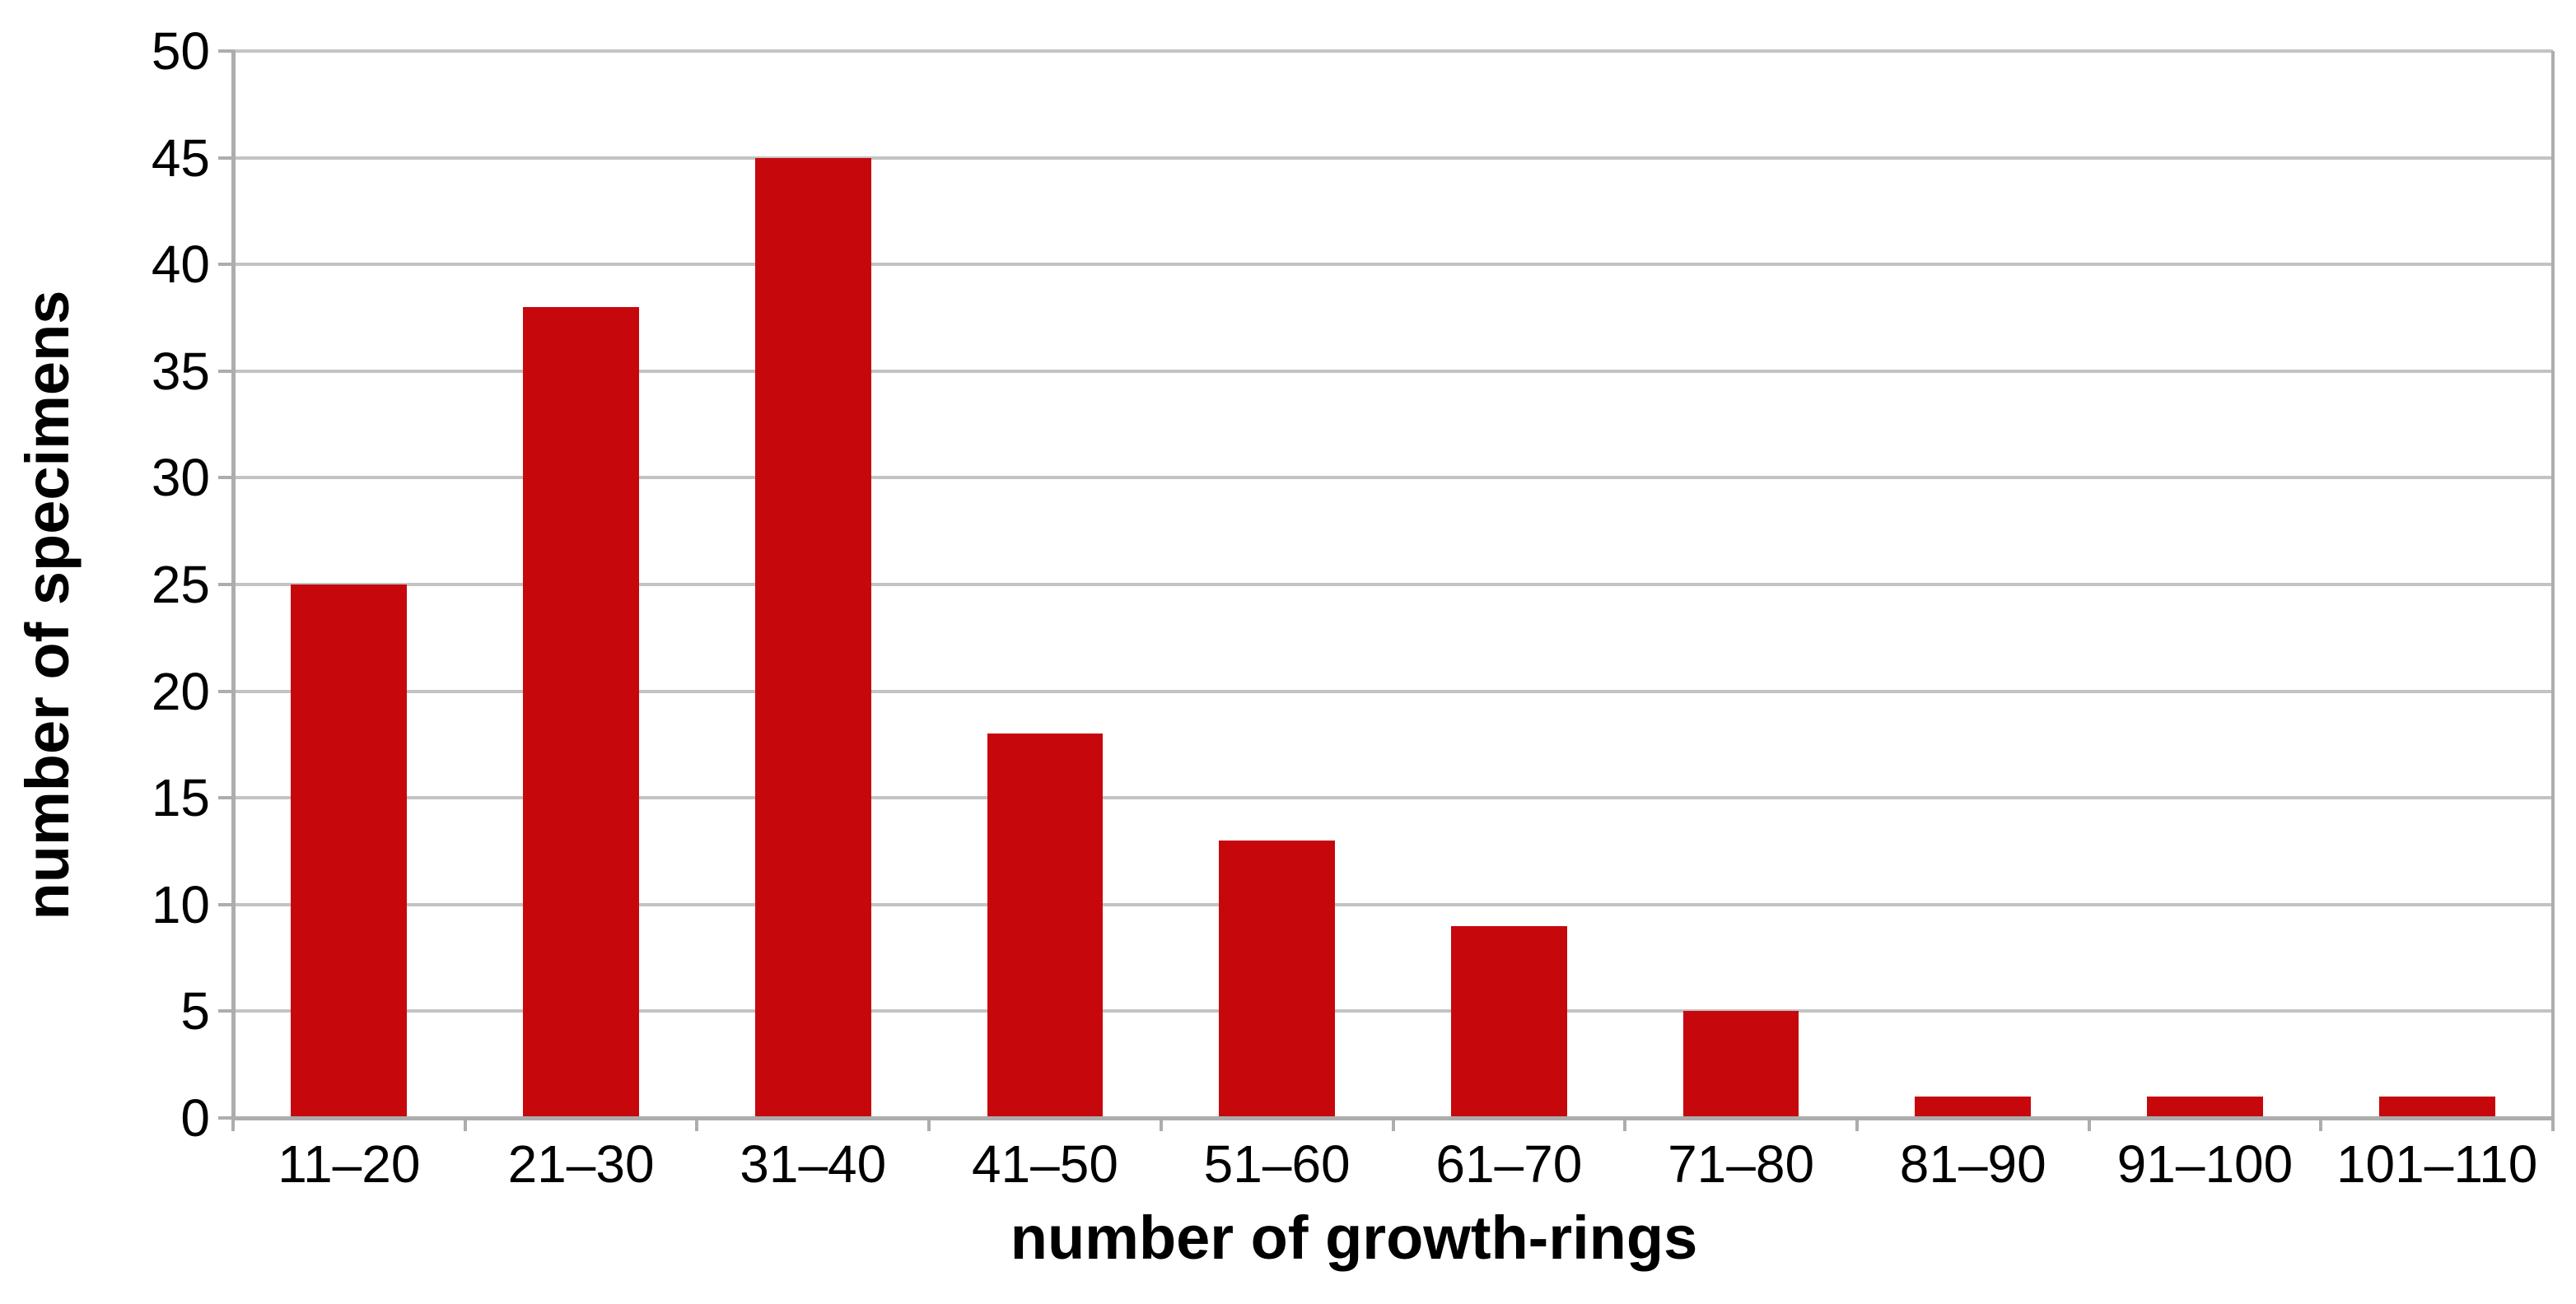  What do you see at coordinates (349, 1164) in the screenshot?
I see `x-tick-label-11-20: 11–20` at bounding box center [349, 1164].